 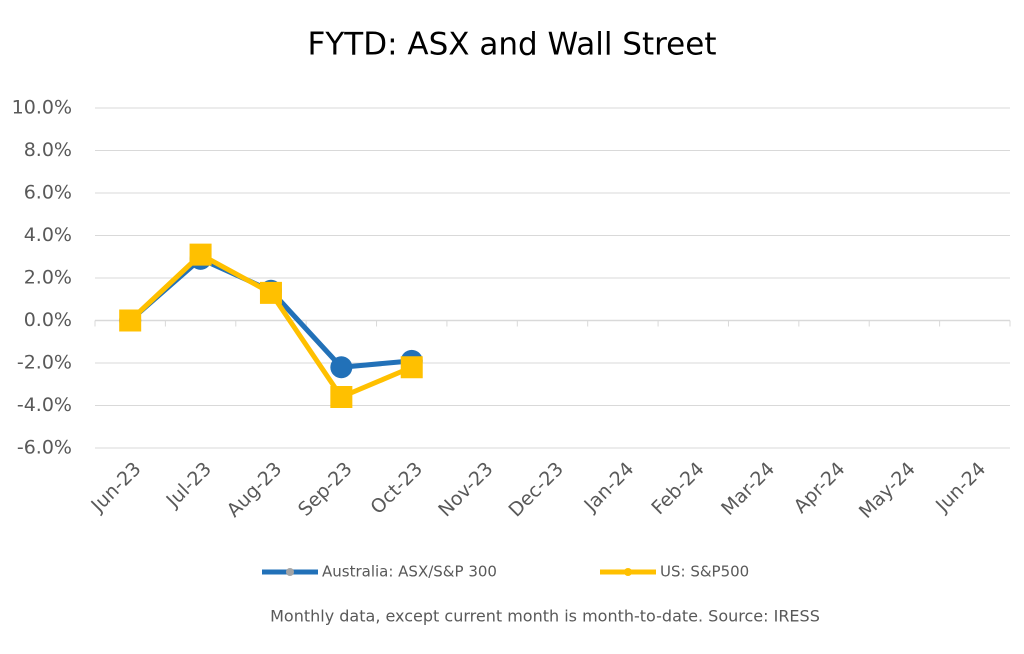 I want to click on y-tick-label: 6.0%, so click(x=48, y=193).